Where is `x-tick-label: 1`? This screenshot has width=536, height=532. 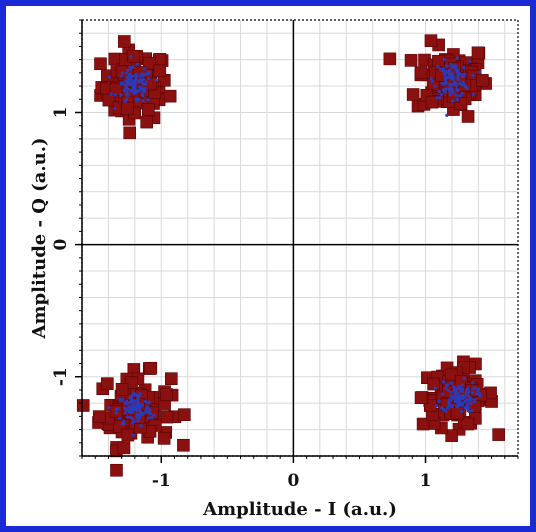
x-tick-label: 1 is located at coordinates (426, 481).